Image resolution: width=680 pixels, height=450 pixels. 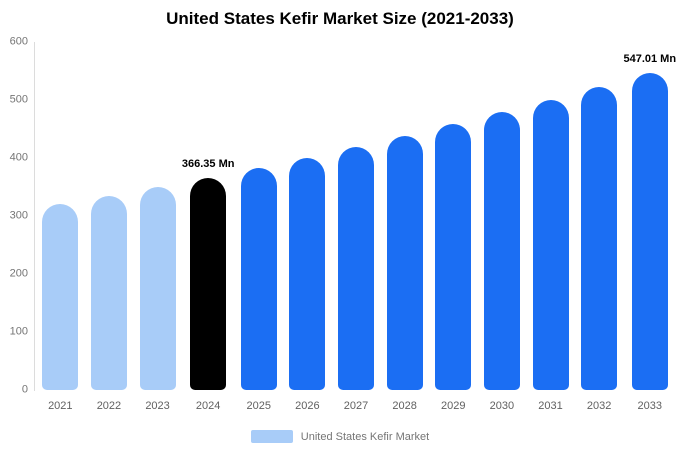 I want to click on y-axis-line, so click(x=34, y=216).